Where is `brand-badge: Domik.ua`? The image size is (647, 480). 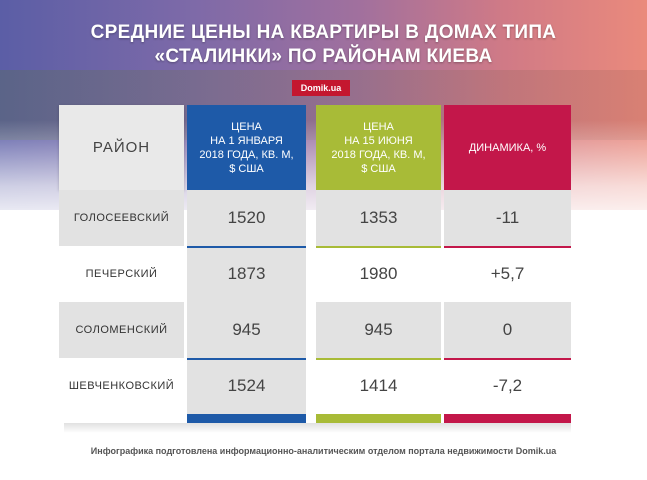
brand-badge: Domik.ua is located at coordinates (321, 88).